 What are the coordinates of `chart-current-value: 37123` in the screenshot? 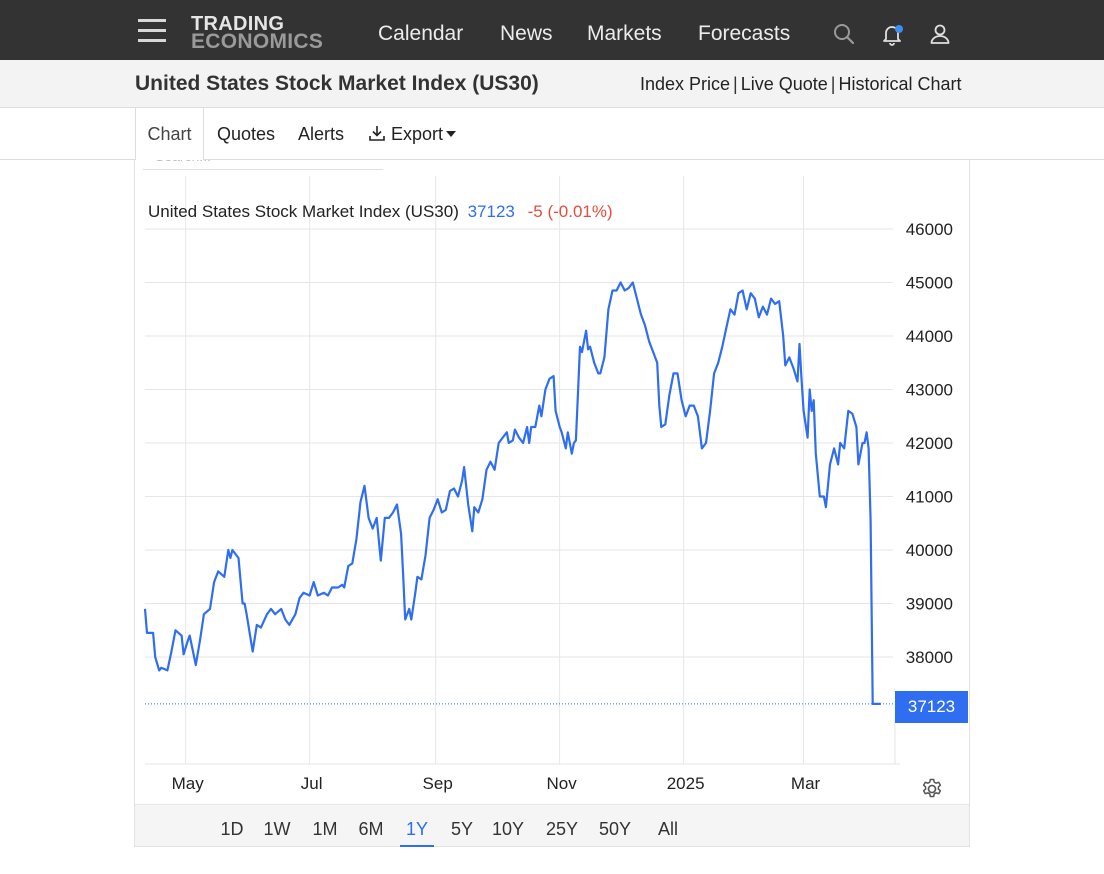 It's located at (491, 211).